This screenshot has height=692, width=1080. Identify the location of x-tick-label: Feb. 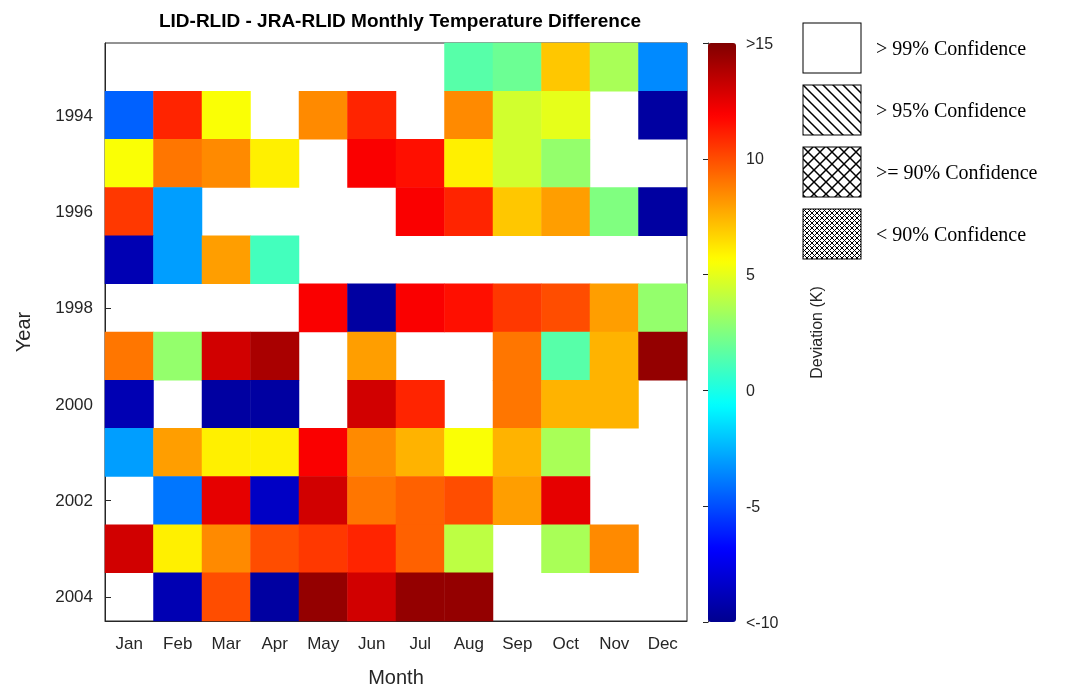
(178, 643).